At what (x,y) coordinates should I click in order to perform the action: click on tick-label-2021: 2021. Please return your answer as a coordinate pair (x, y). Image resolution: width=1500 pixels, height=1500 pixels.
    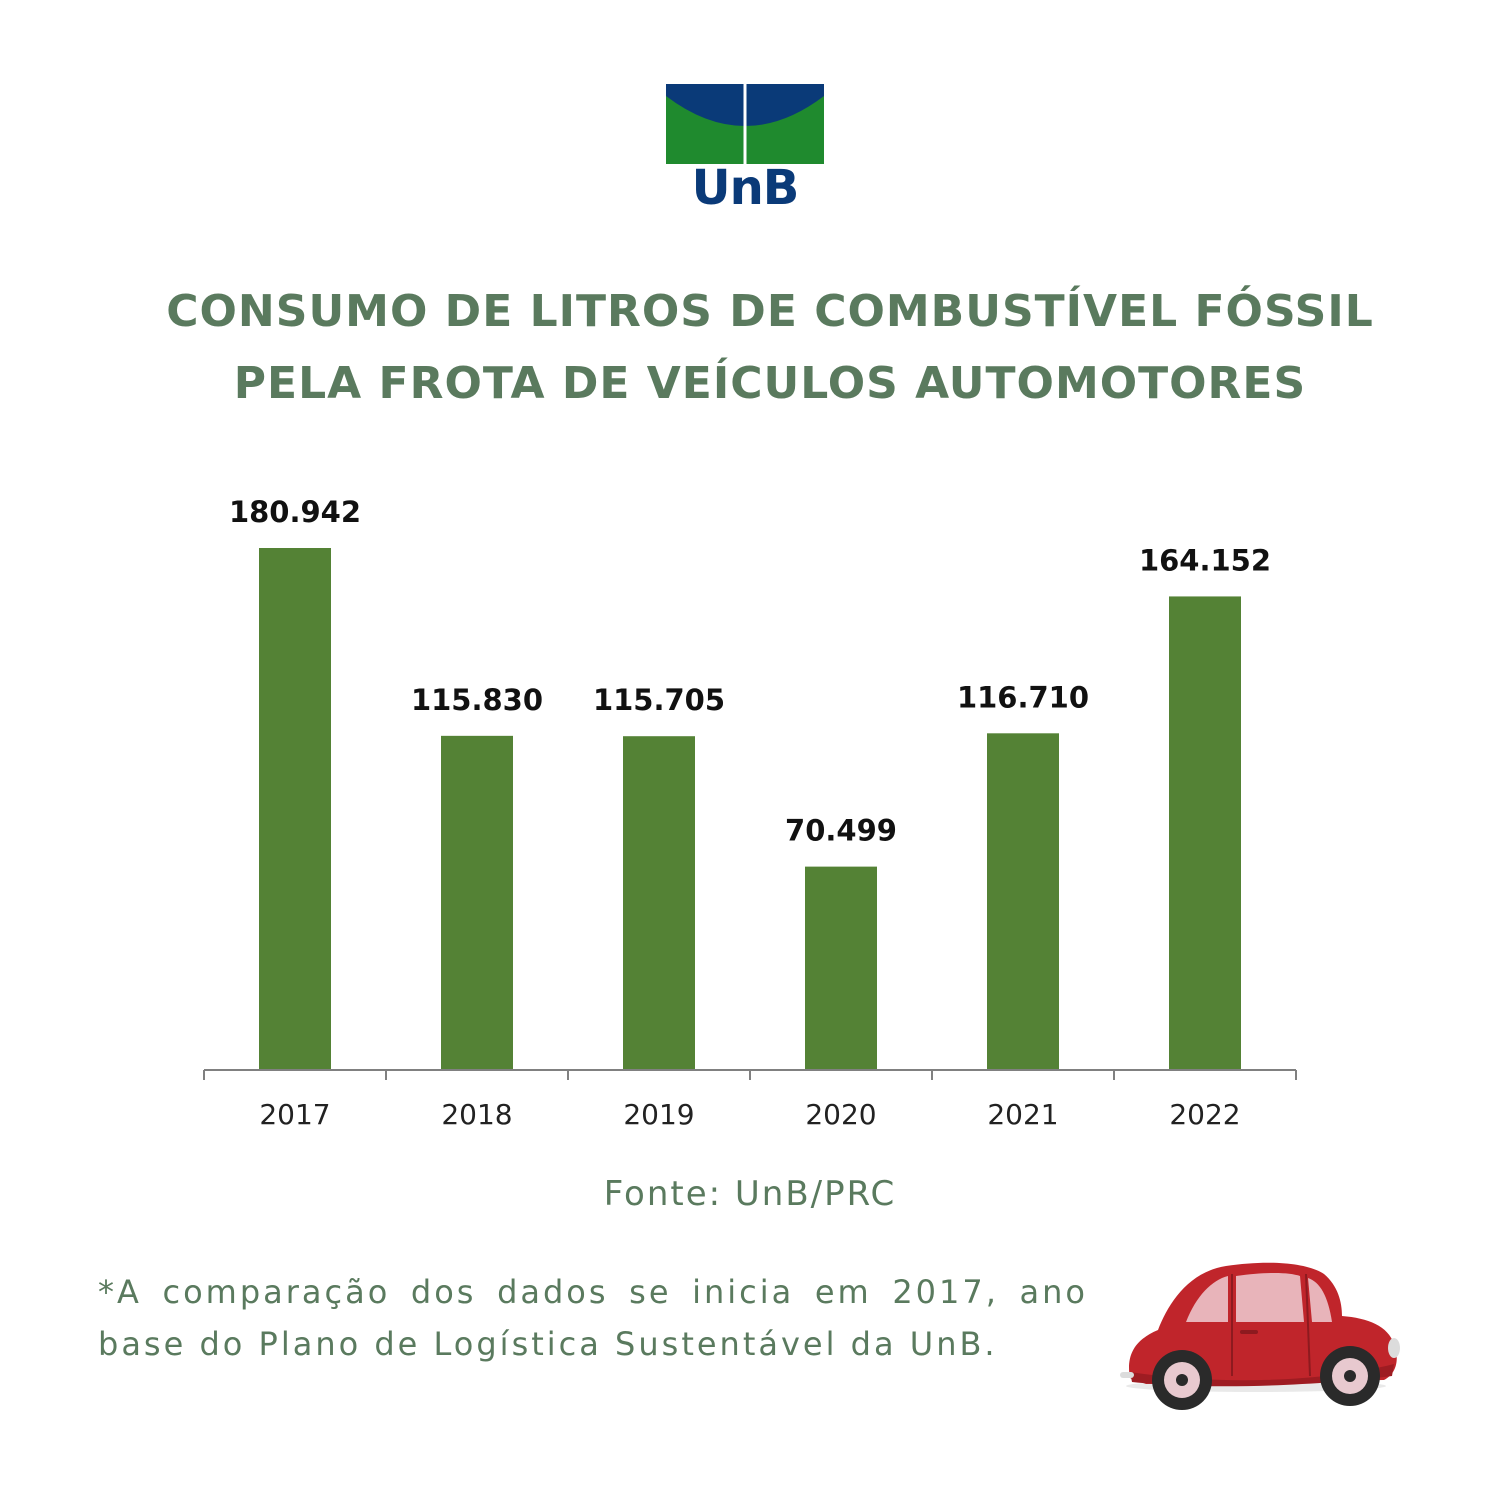
    Looking at the image, I should click on (1022, 1114).